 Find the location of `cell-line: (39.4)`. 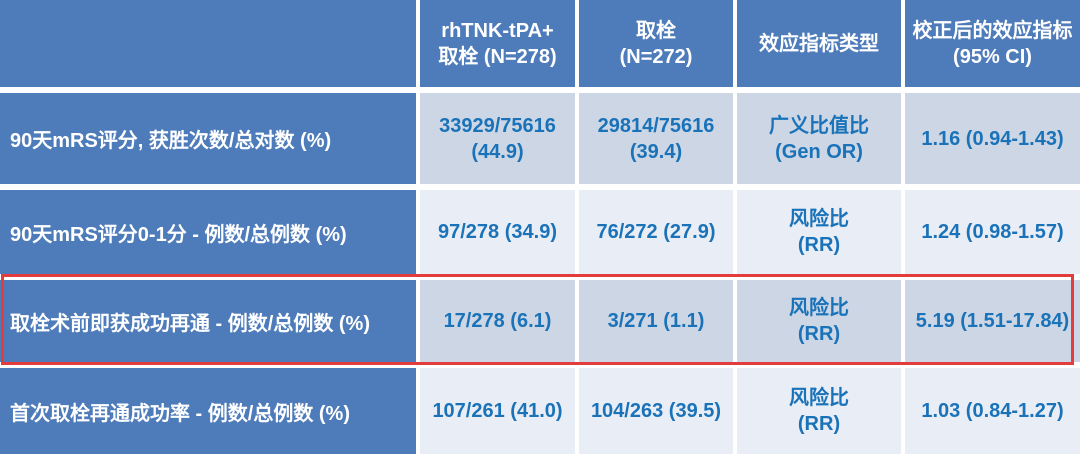

cell-line: (39.4) is located at coordinates (656, 151).